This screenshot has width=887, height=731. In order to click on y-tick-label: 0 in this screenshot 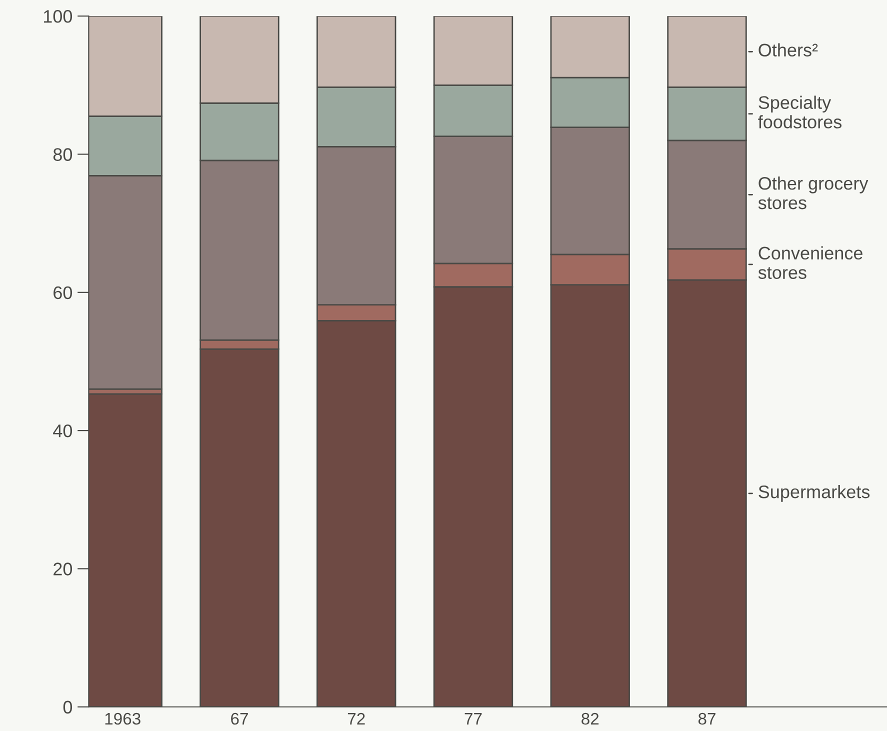, I will do `click(67, 707)`.